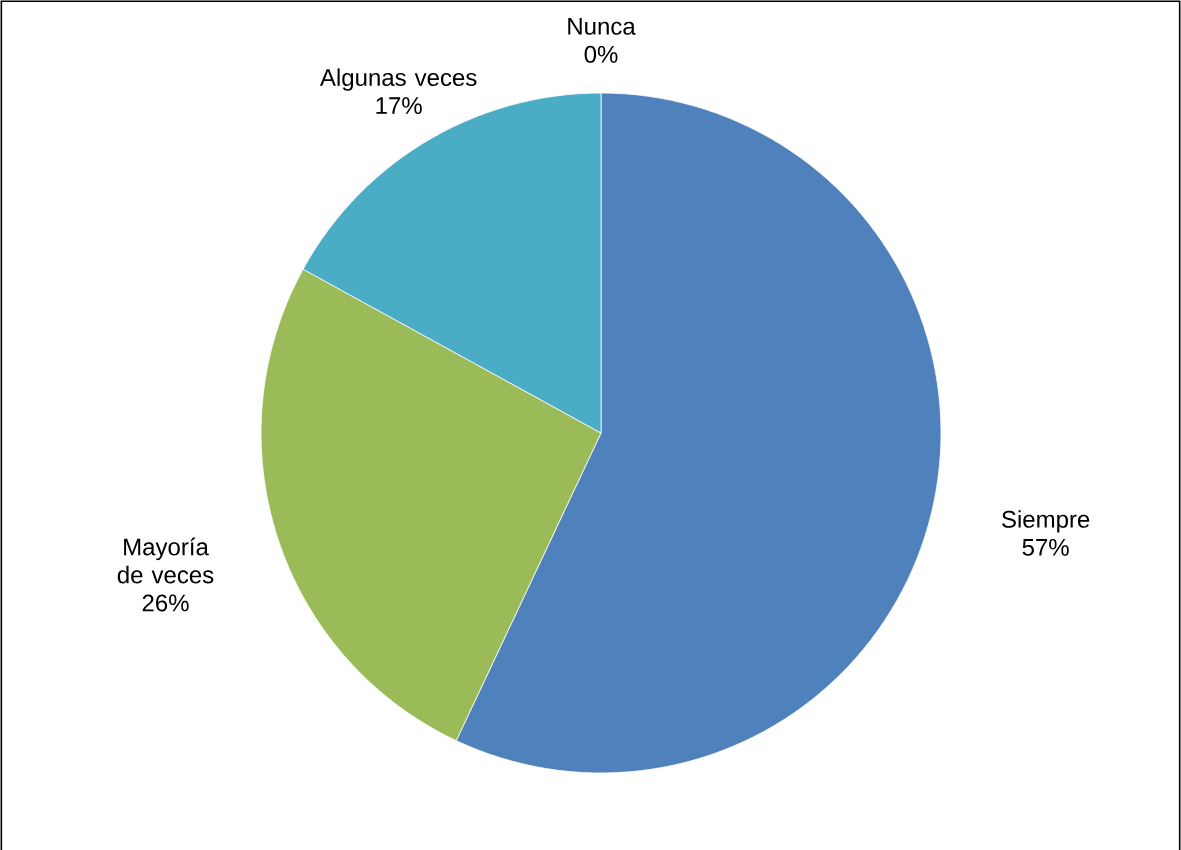 This screenshot has height=850, width=1181. What do you see at coordinates (165, 603) in the screenshot?
I see `data-label: 26%` at bounding box center [165, 603].